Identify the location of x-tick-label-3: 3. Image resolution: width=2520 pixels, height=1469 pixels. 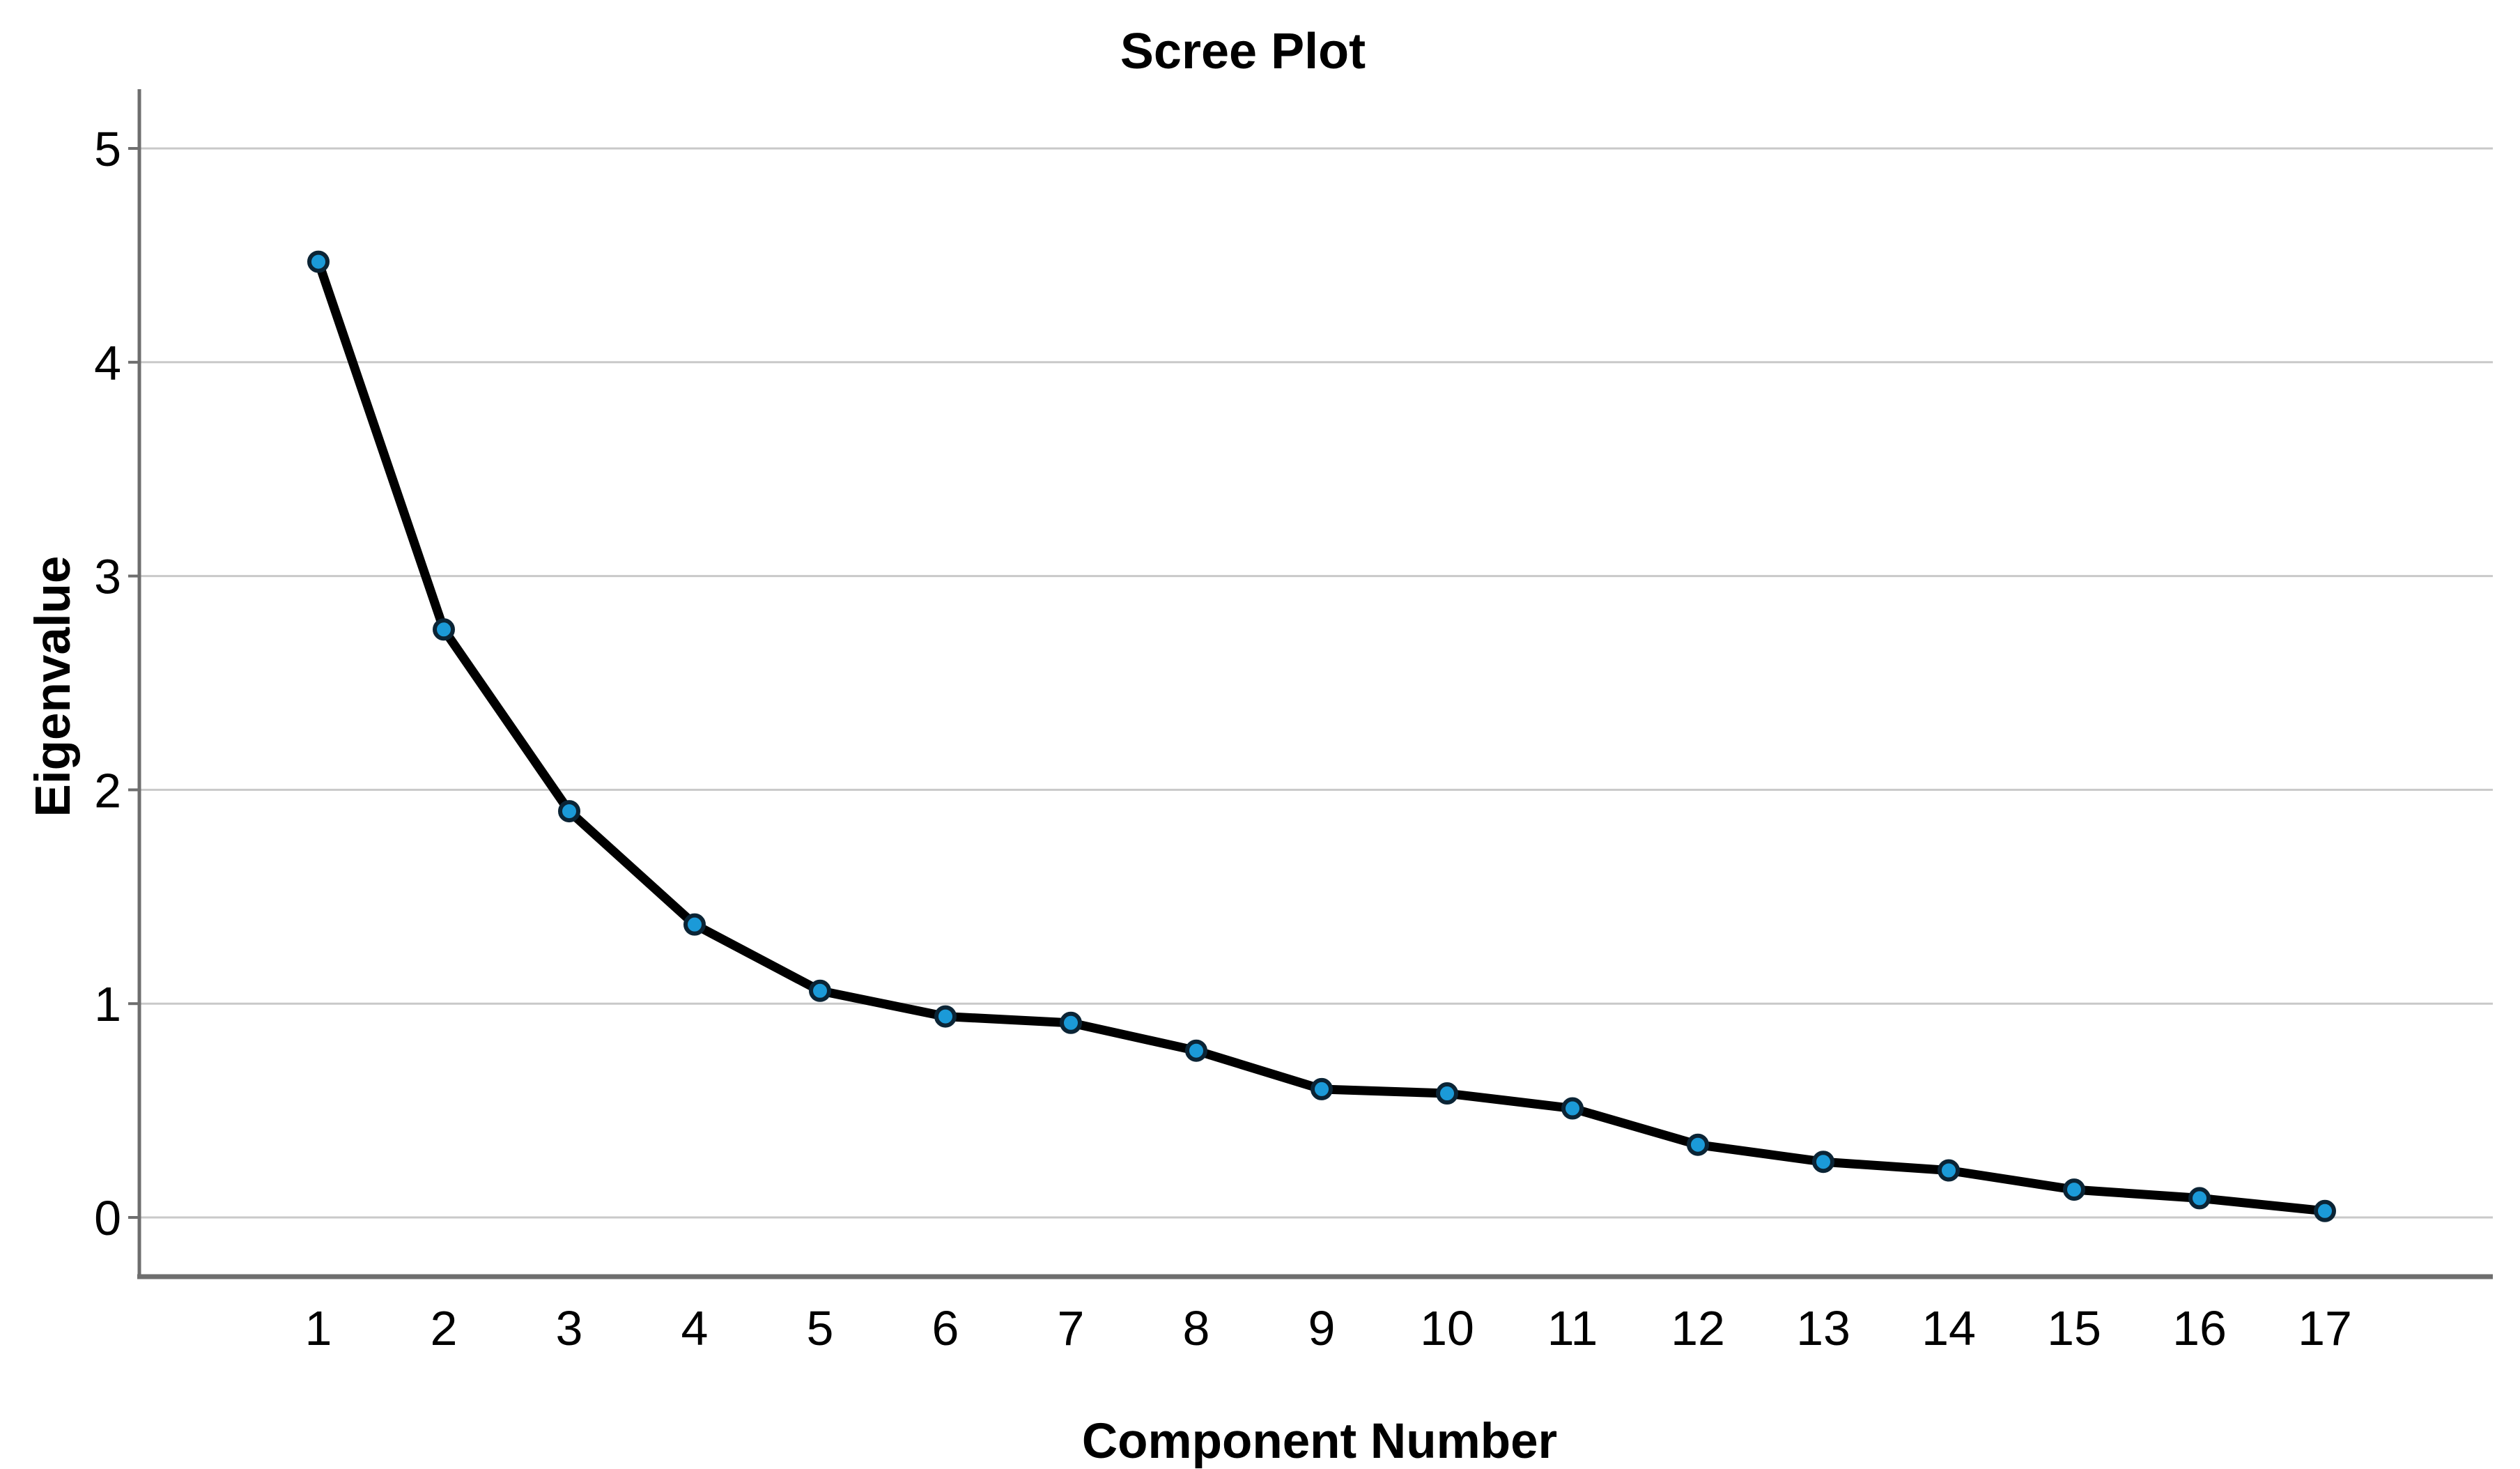
(569, 1328).